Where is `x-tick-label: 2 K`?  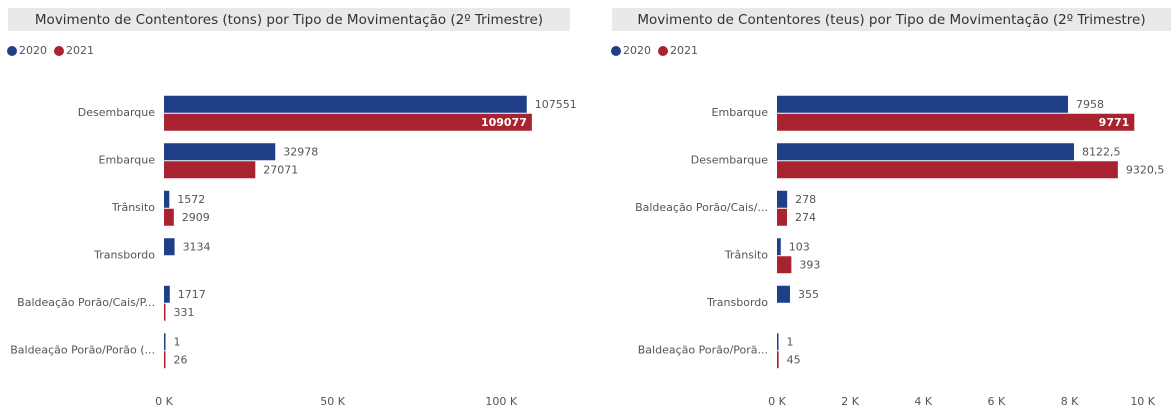
x-tick-label: 2 K is located at coordinates (850, 400).